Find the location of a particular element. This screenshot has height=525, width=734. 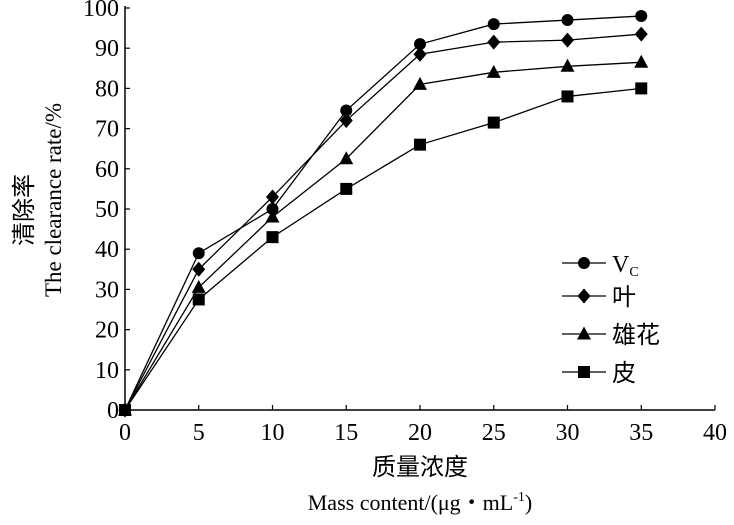

legend-item: 叶 is located at coordinates (599, 298).